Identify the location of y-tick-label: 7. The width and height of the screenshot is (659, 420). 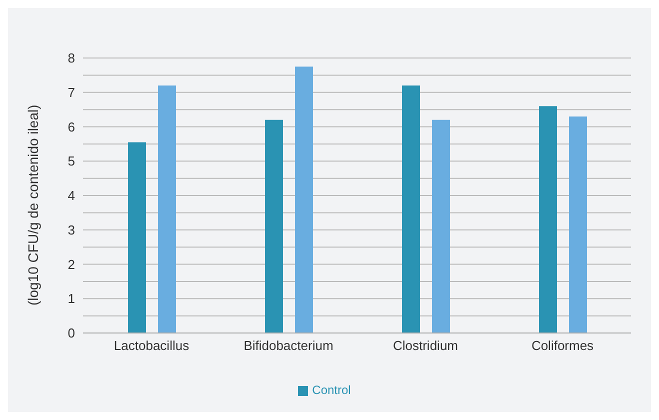
(71, 92).